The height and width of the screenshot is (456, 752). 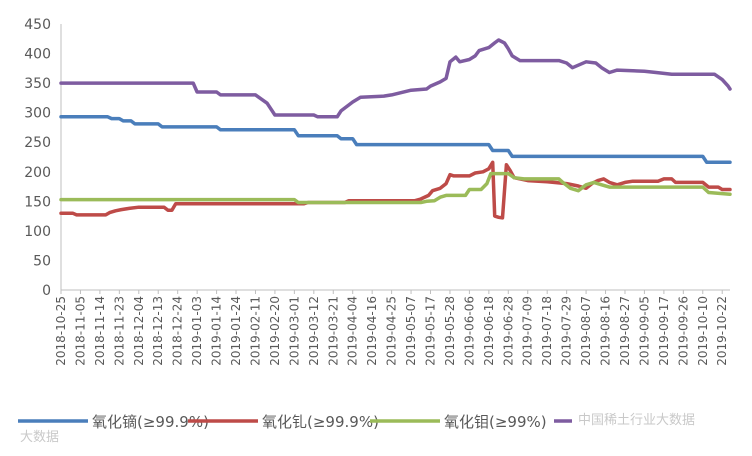 I want to click on y-tick-label: 250, so click(x=37, y=143).